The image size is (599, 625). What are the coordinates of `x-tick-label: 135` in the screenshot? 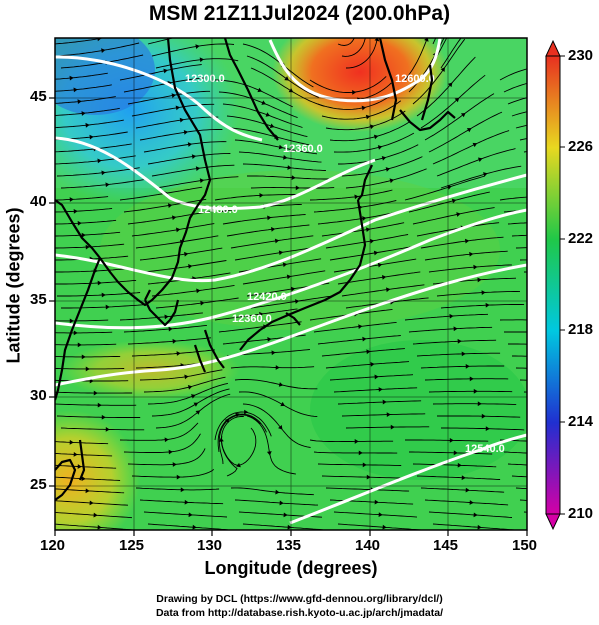 It's located at (289, 545).